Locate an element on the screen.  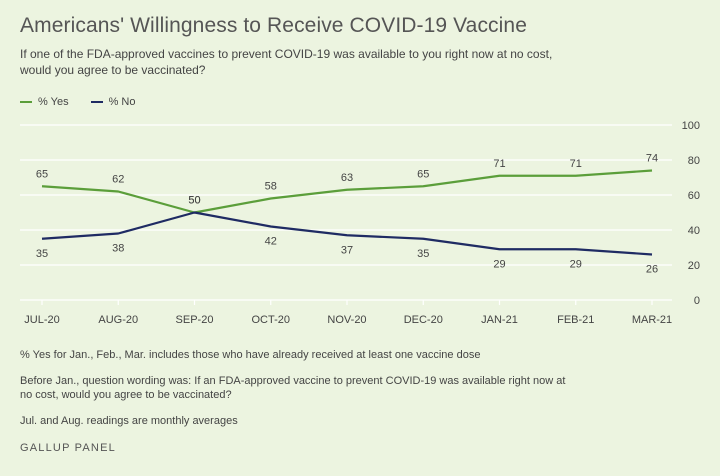
data-label-yes-3: 58 is located at coordinates (271, 187).